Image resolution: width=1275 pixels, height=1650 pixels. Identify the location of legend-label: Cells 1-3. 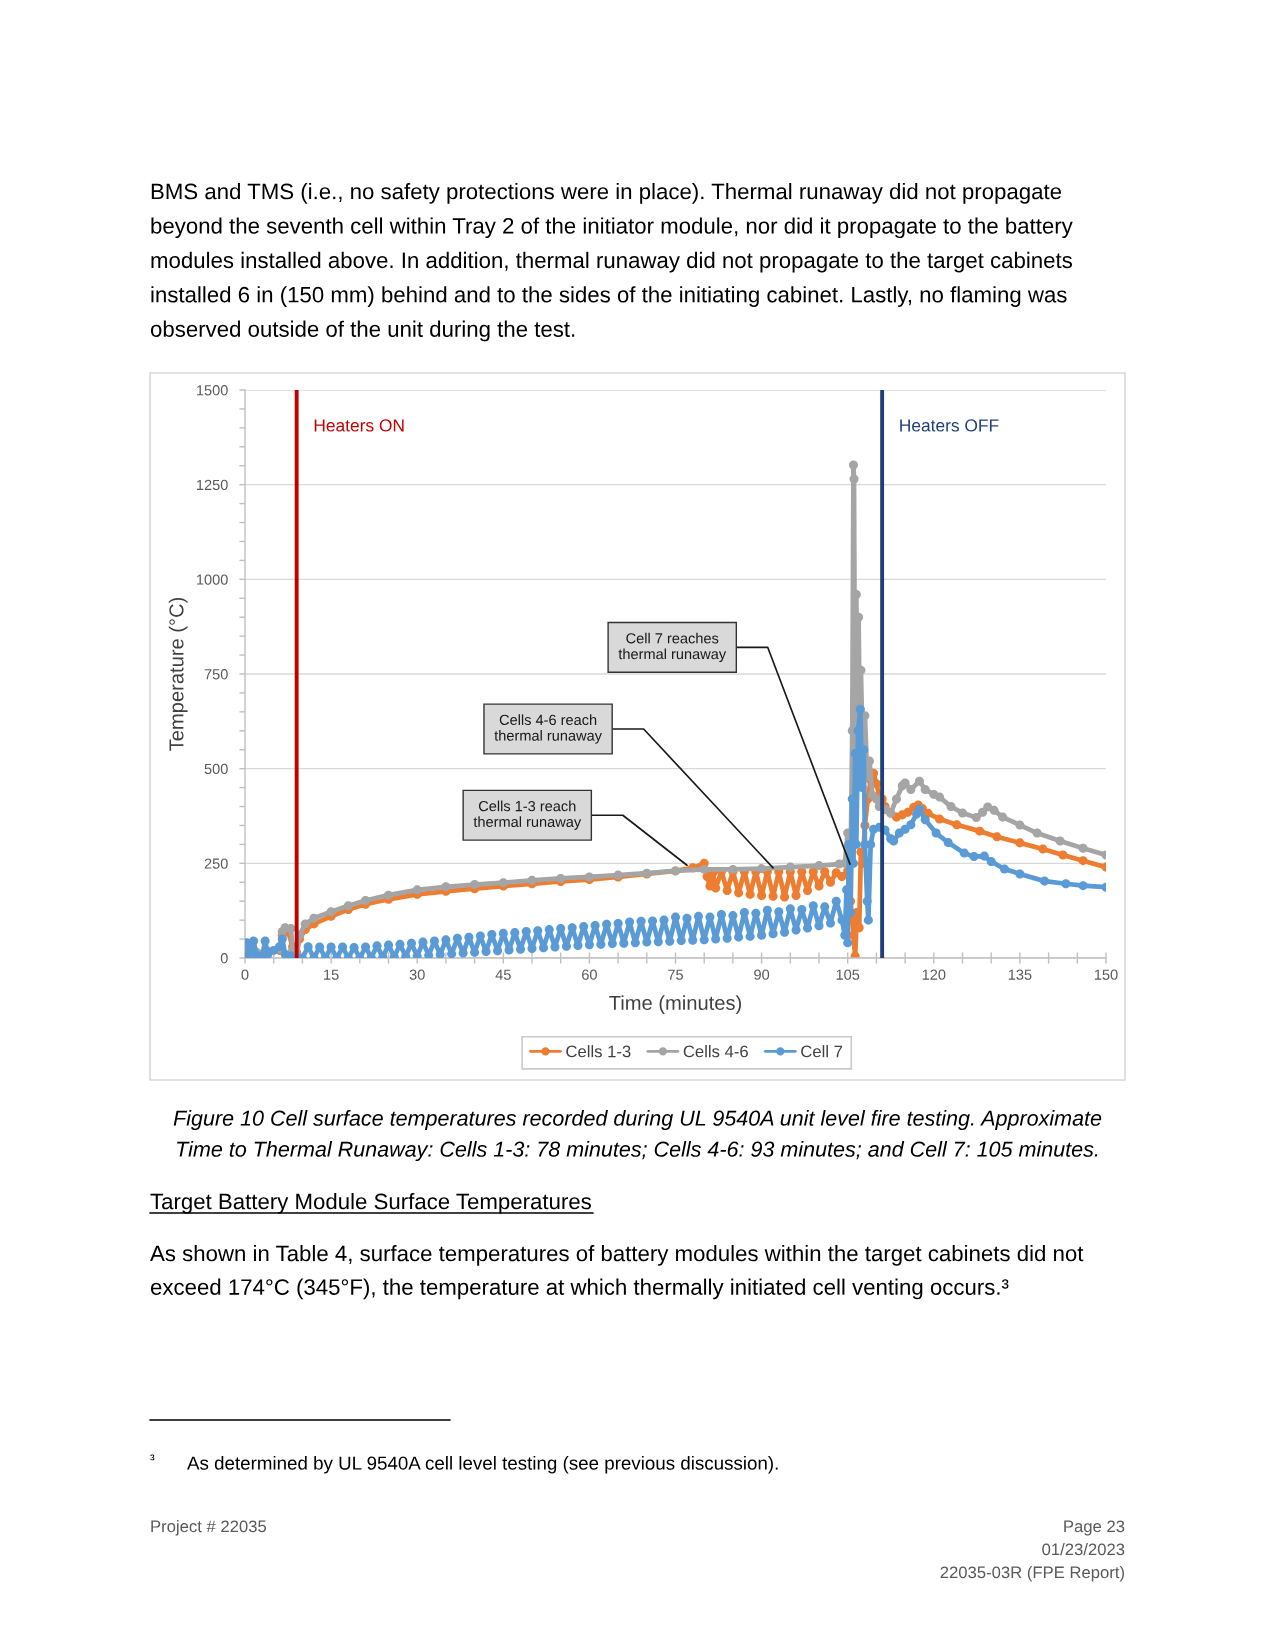
(598, 1051).